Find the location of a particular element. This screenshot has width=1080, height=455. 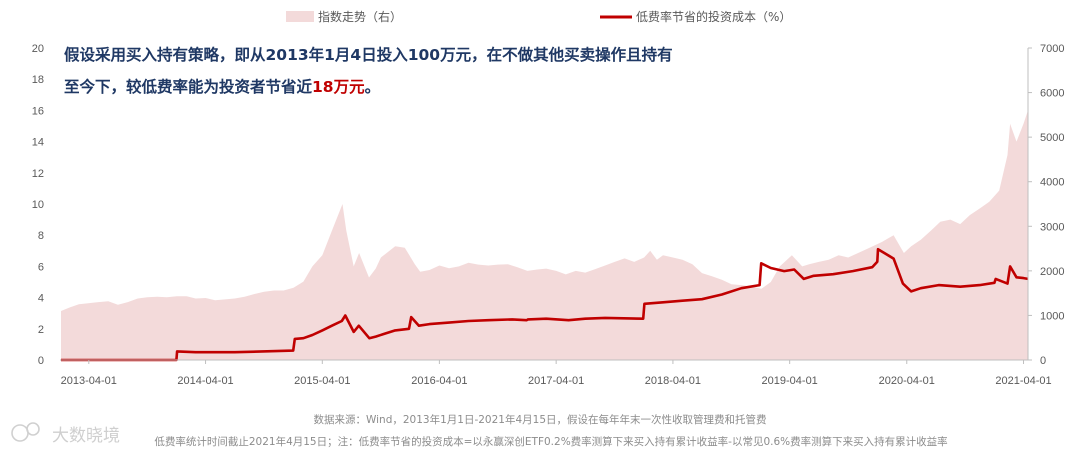

x-tick-label: 2013-04-01 is located at coordinates (89, 381).